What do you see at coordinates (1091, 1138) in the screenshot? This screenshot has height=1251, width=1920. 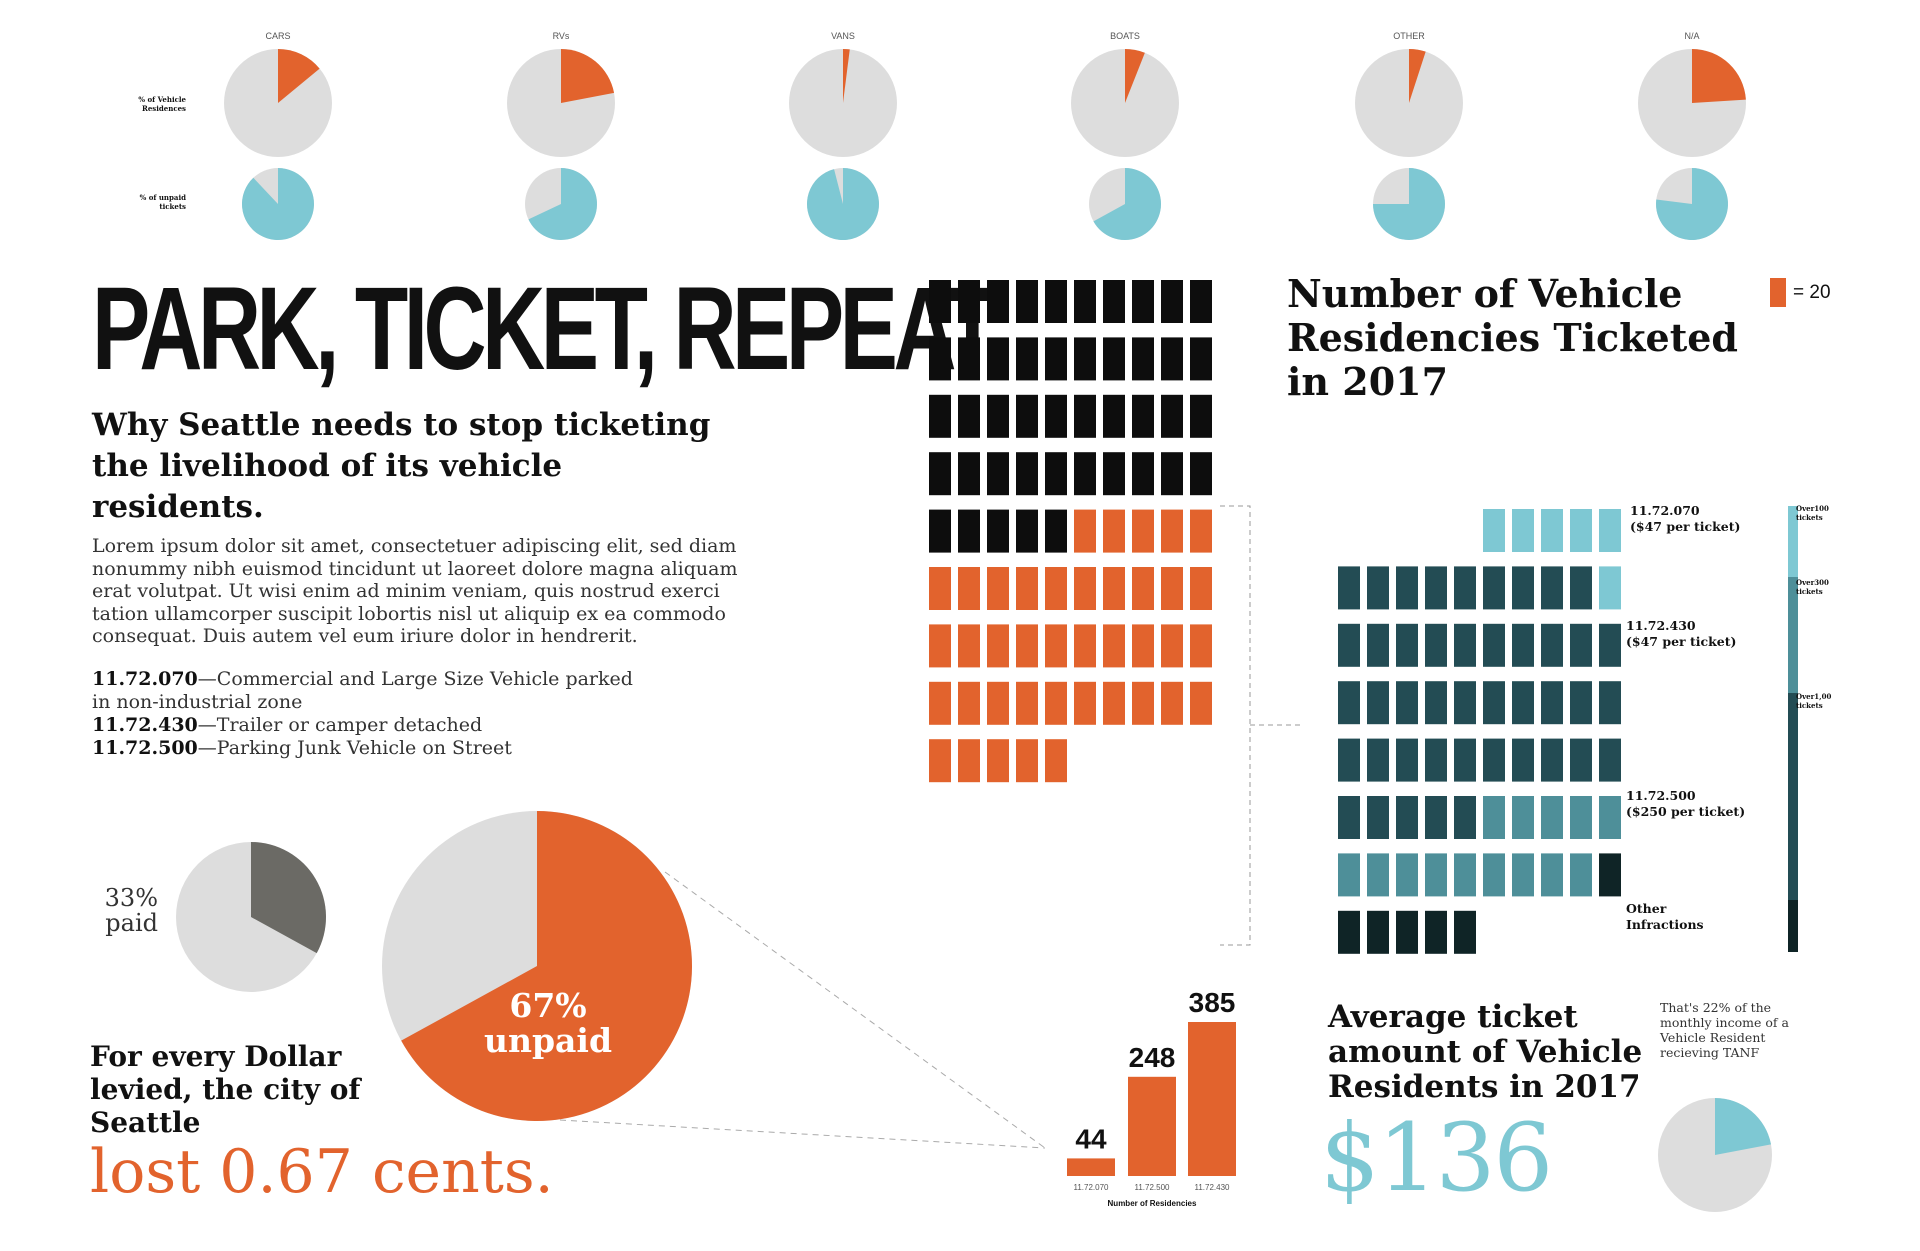 I see `bar-value-label: 44` at bounding box center [1091, 1138].